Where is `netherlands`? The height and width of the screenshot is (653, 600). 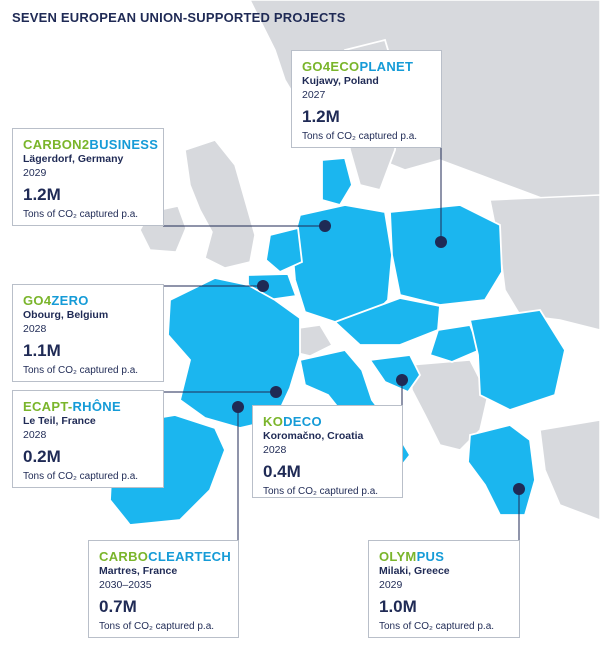
netherlands is located at coordinates (284, 250).